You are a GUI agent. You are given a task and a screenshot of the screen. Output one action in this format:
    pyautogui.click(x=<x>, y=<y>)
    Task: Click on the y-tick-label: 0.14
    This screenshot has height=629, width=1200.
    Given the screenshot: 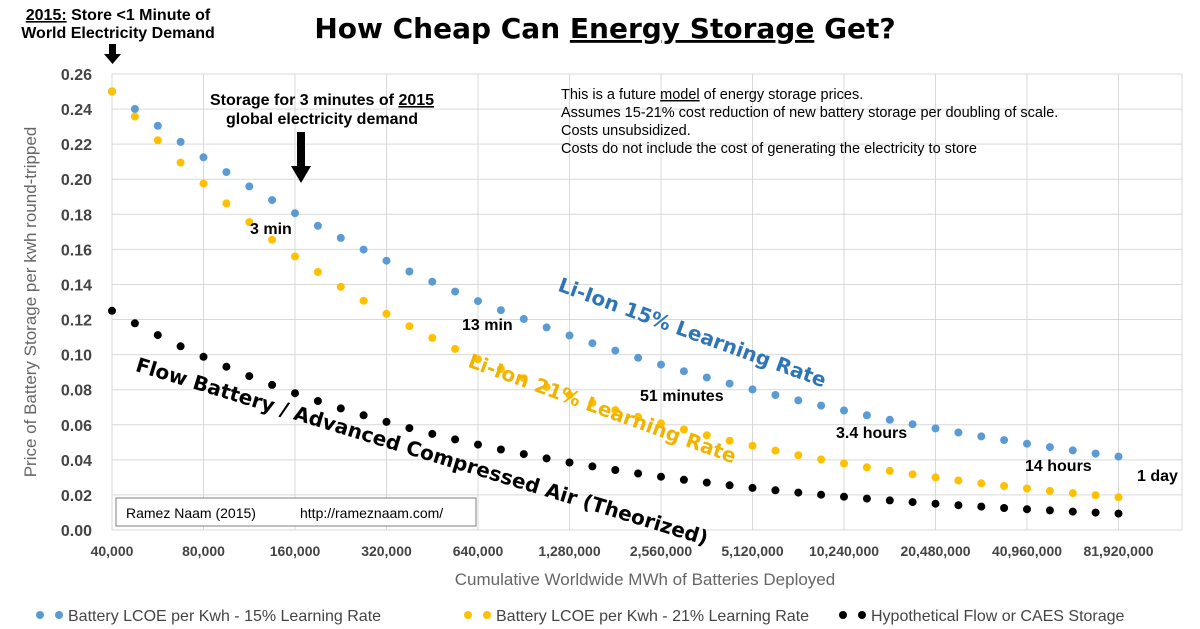 What is the action you would take?
    pyautogui.click(x=76, y=285)
    